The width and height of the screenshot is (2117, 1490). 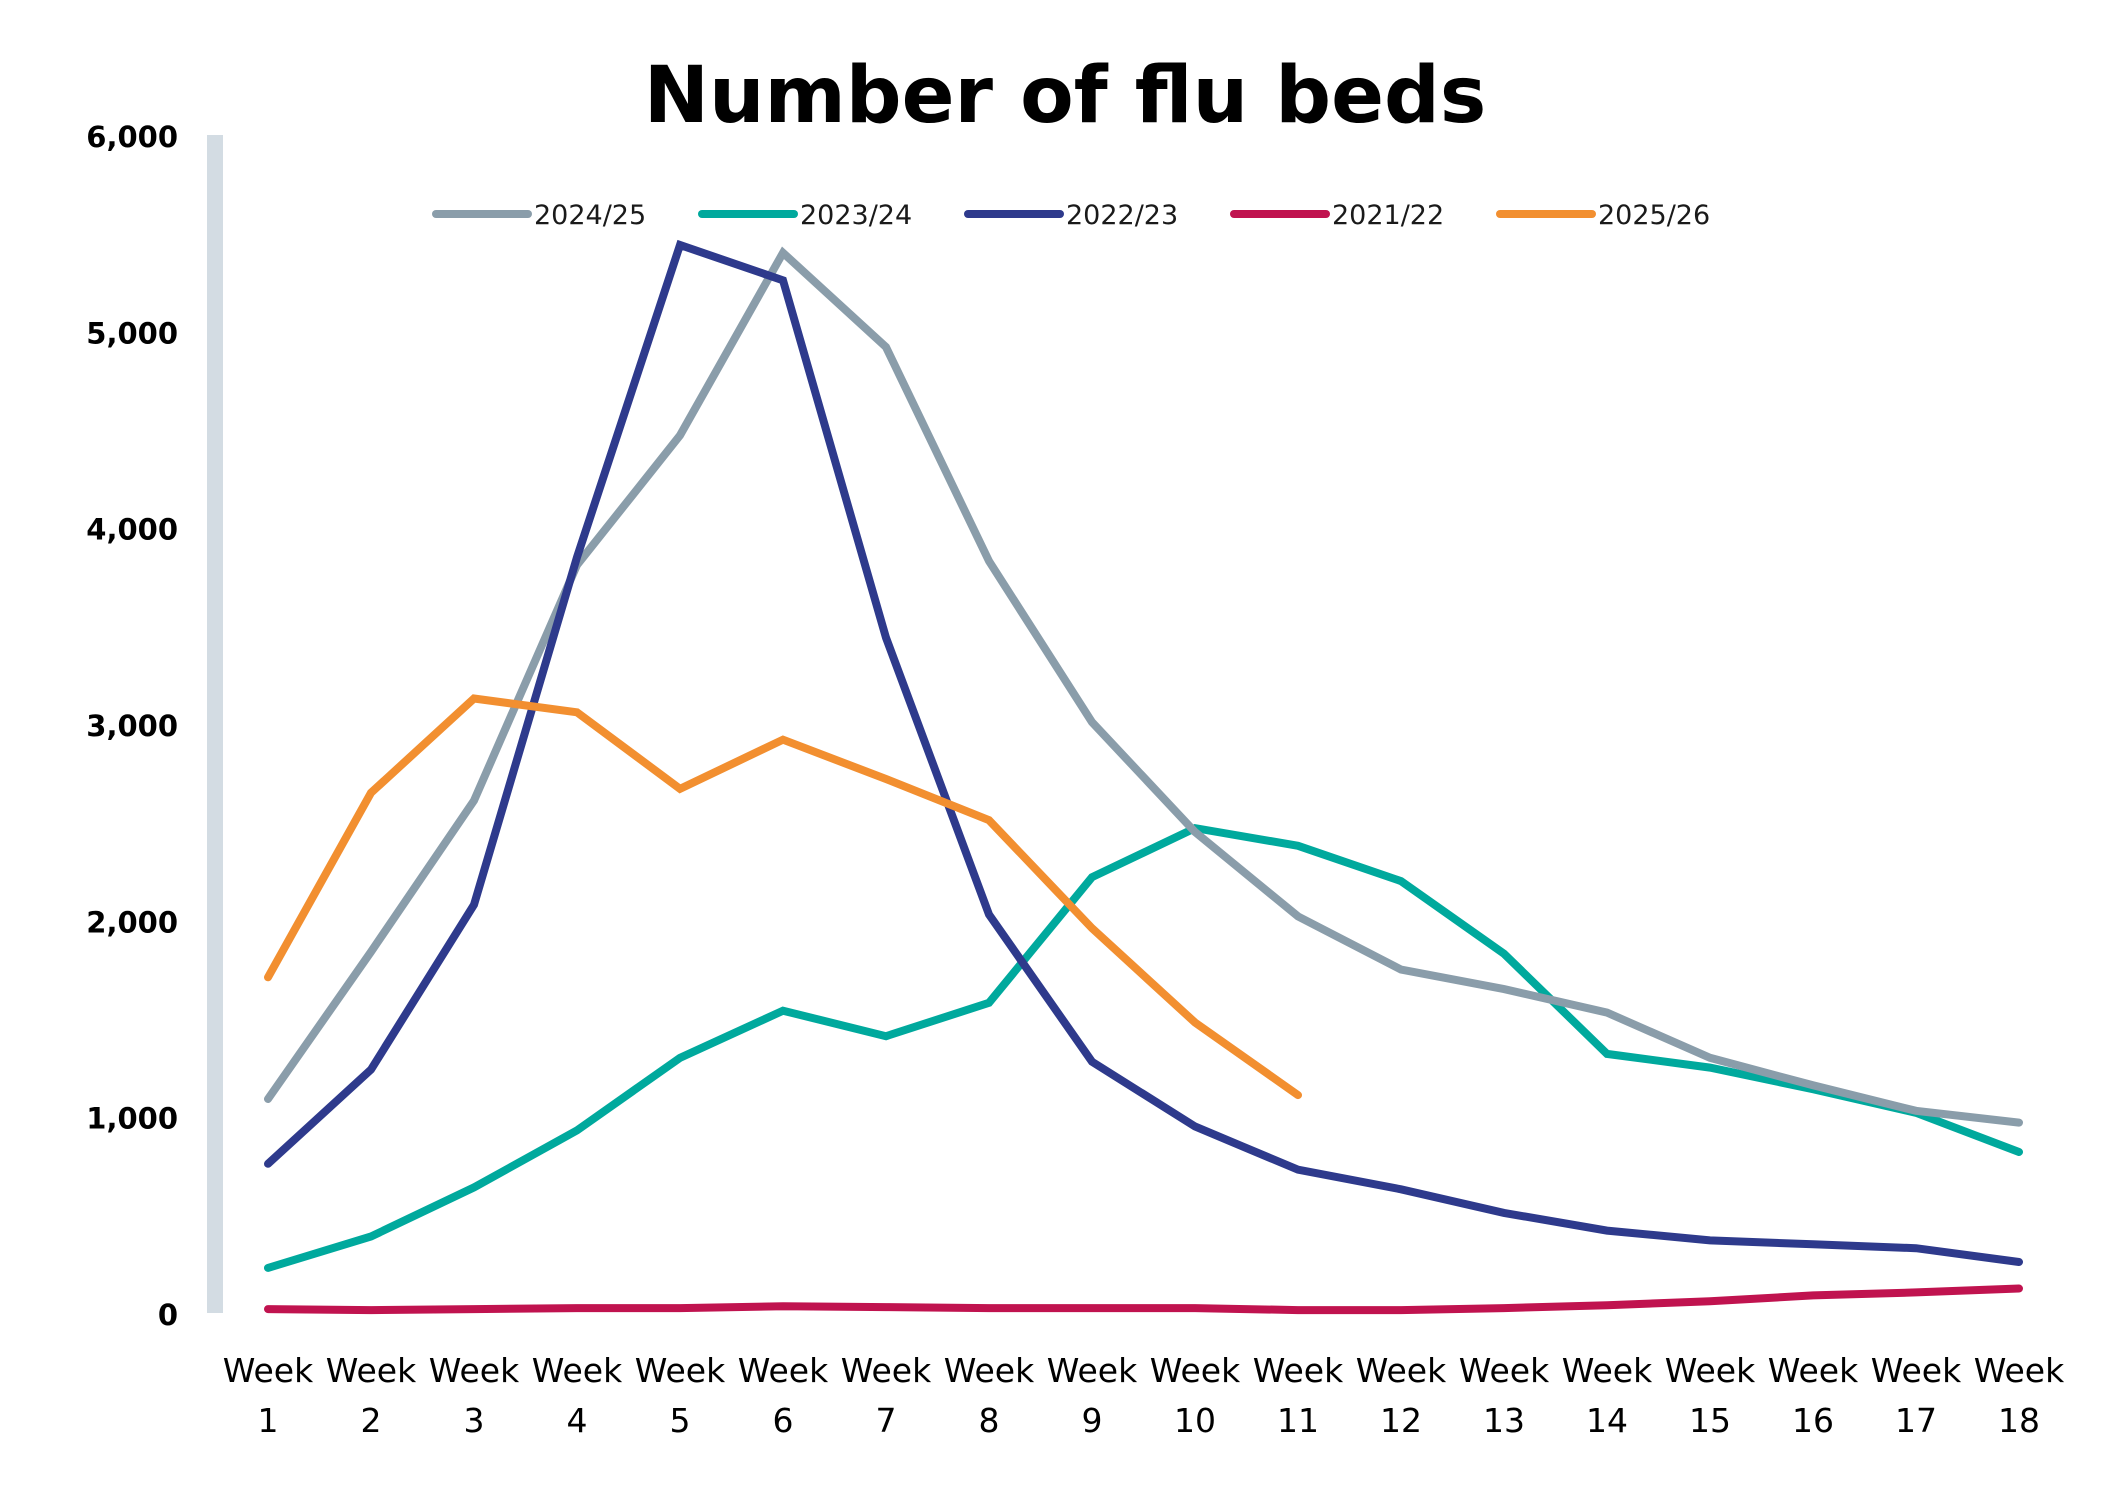 What do you see at coordinates (1710, 1395) in the screenshot?
I see `x-tick-label: Week 15` at bounding box center [1710, 1395].